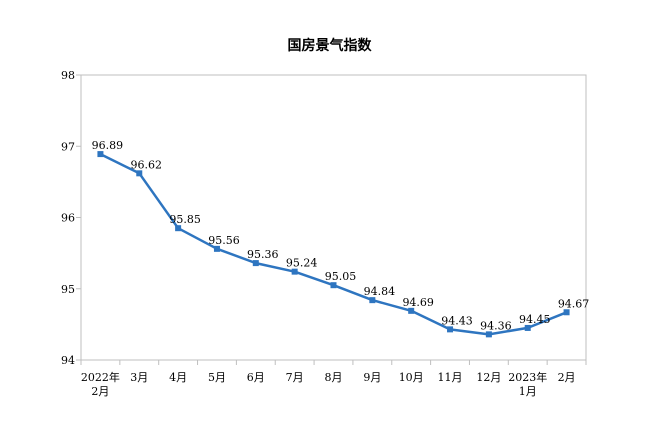 This screenshot has width=659, height=433. What do you see at coordinates (574, 303) in the screenshot?
I see `data-label: 94.67` at bounding box center [574, 303].